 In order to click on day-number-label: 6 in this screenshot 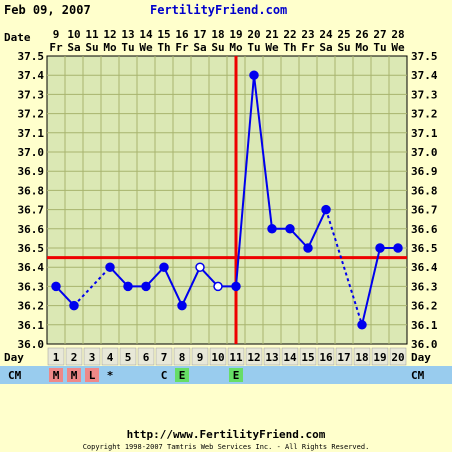, I will do `click(146, 357)`.